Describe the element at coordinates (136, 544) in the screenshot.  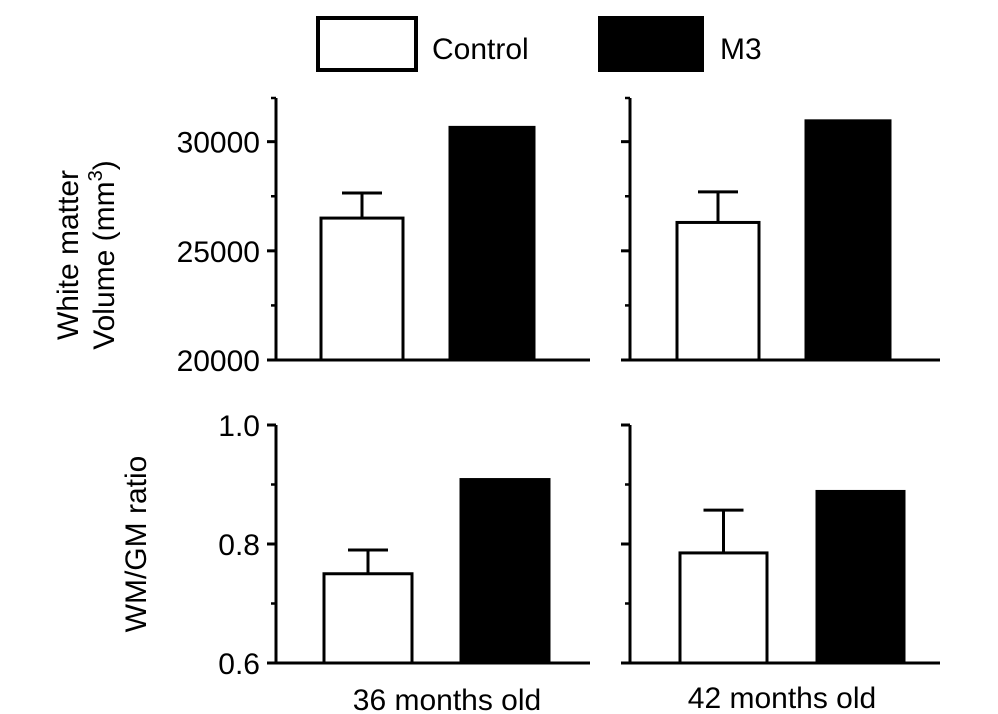
I see `ylabel-bottom: WM/GM ratio` at that location.